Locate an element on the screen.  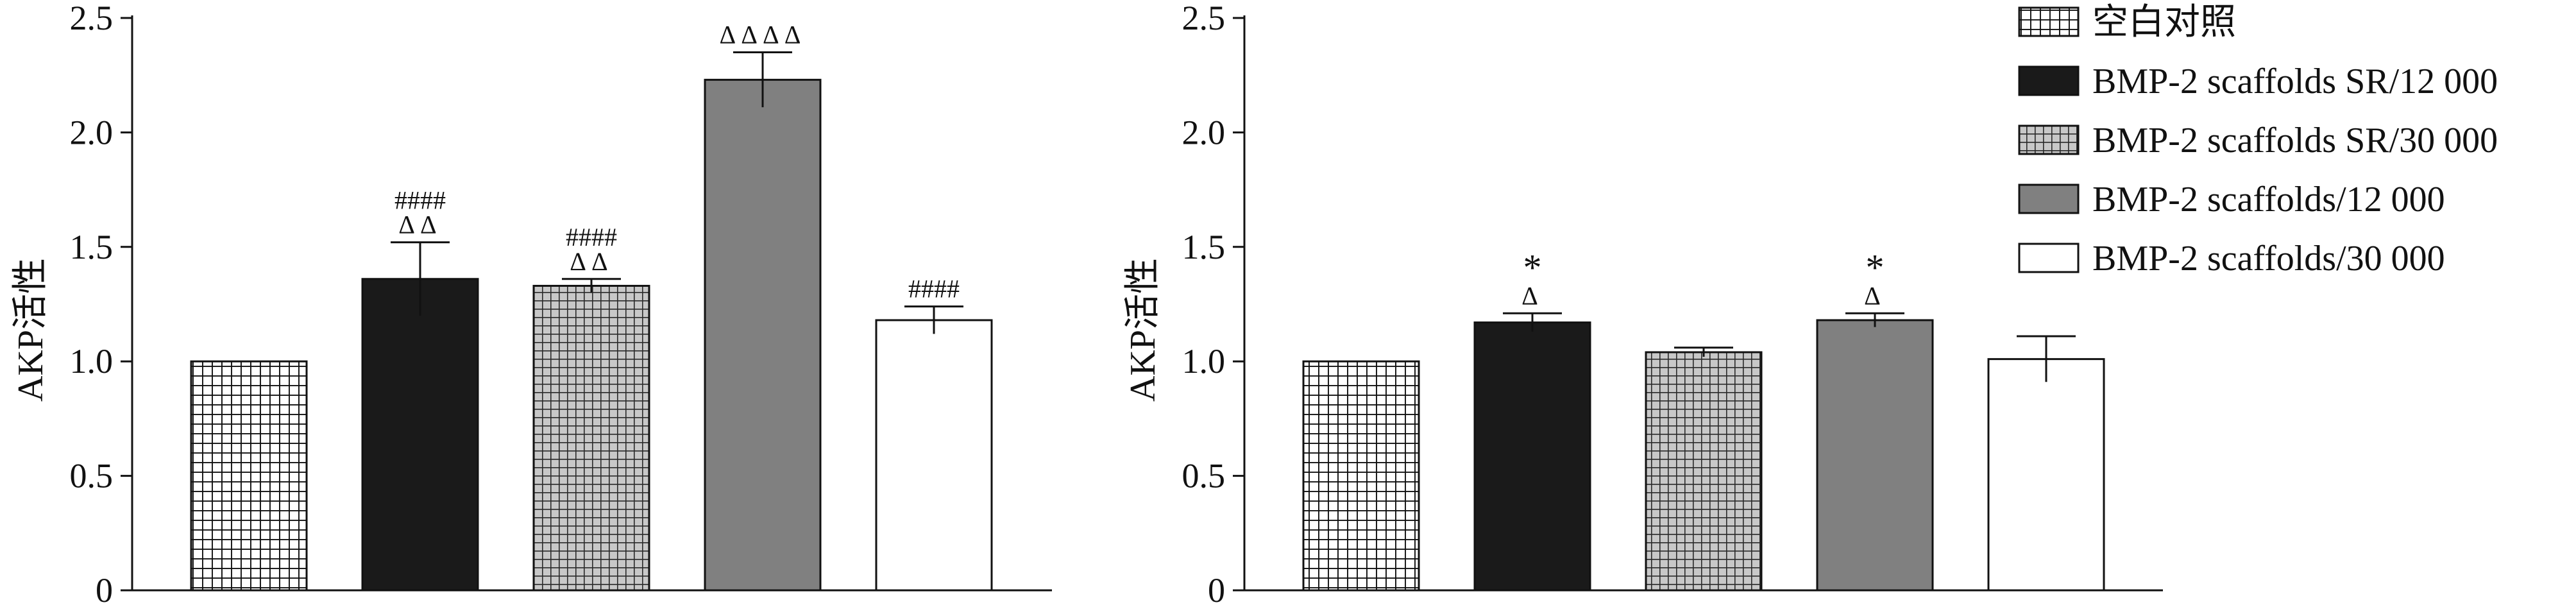
legend-item-1: 空白对照 is located at coordinates (2127, 22).